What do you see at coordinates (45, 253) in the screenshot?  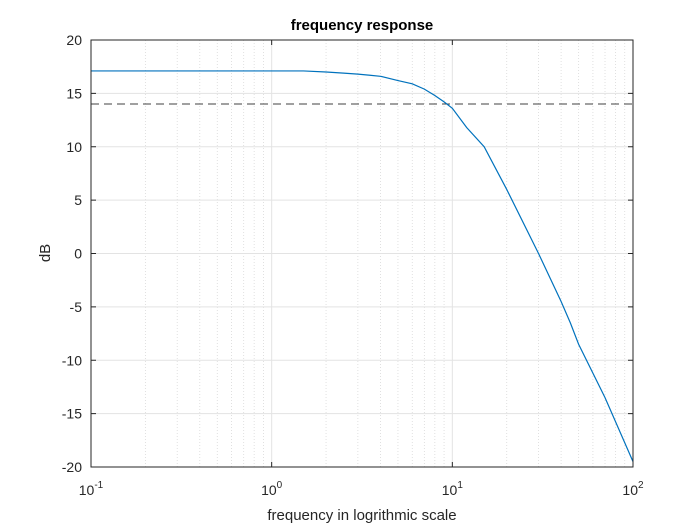 I see `y-axis-label: dB` at bounding box center [45, 253].